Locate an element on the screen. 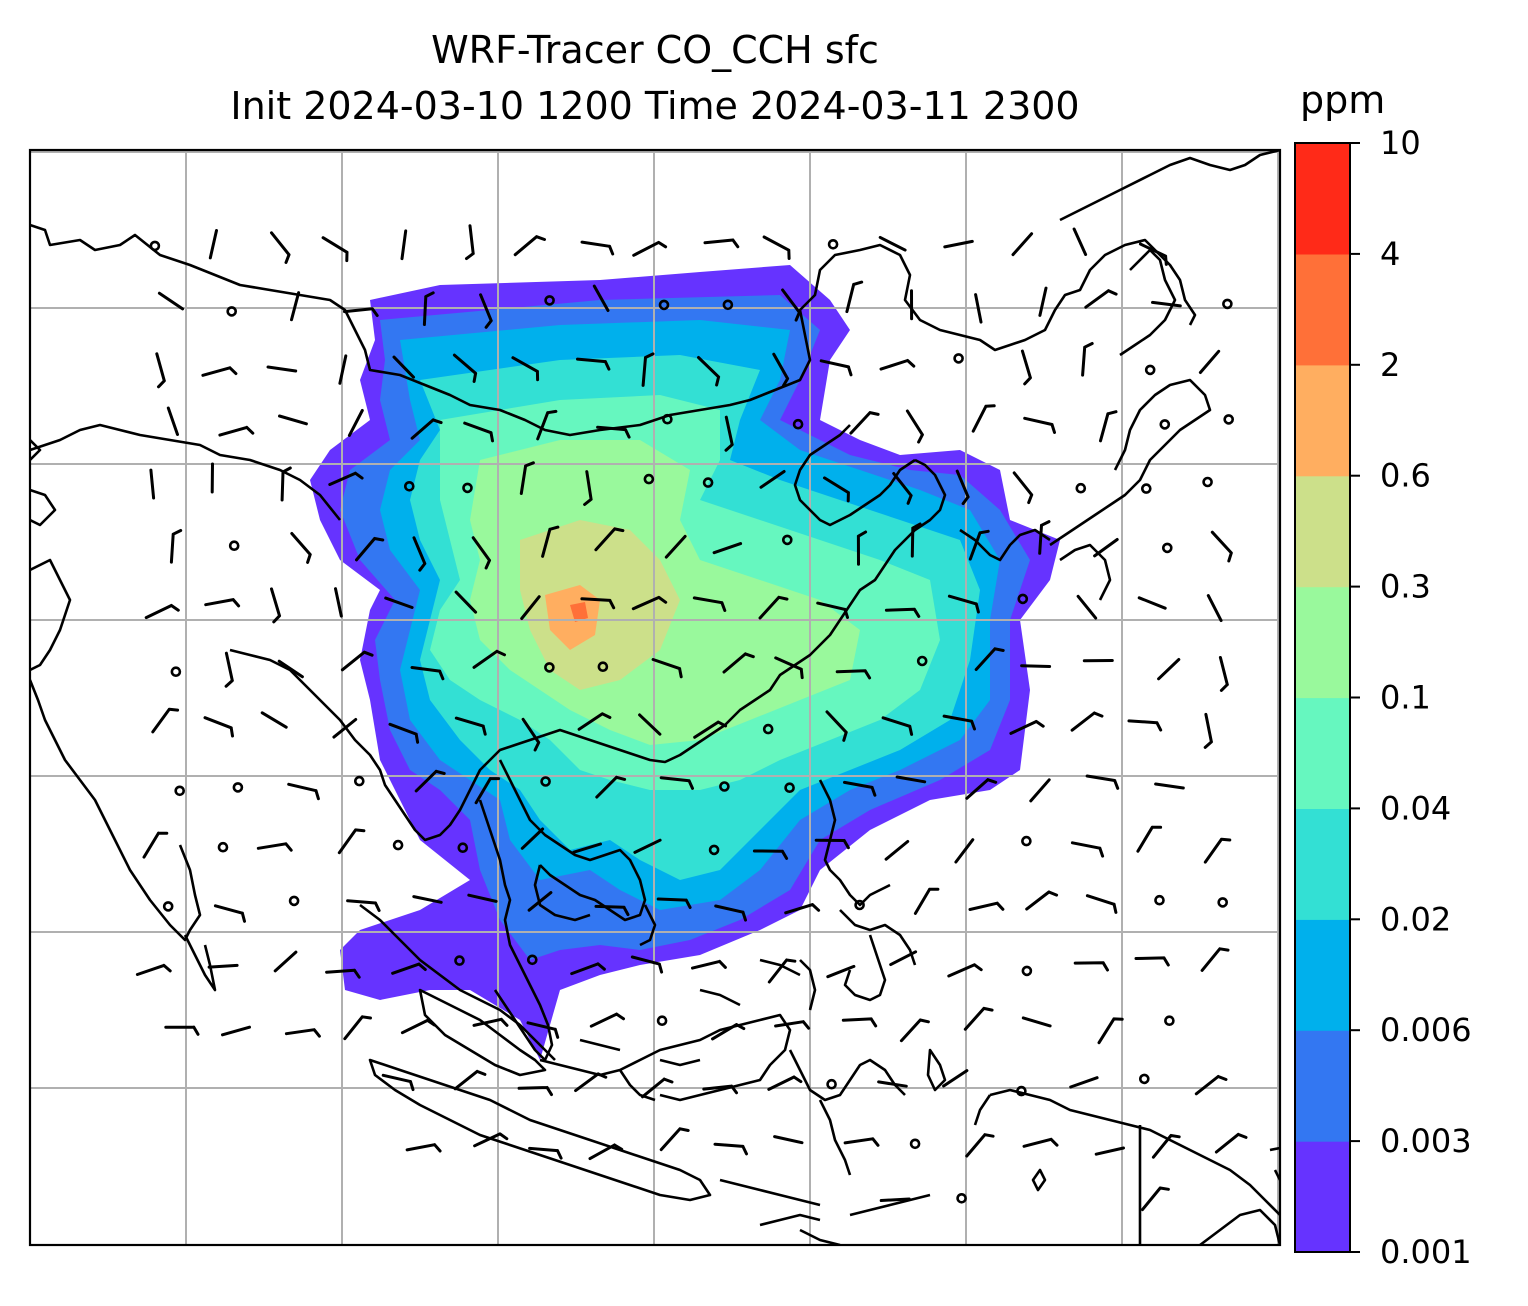 The width and height of the screenshot is (1528, 1306). colorbar-tick-label: 0.3 is located at coordinates (1405, 587).